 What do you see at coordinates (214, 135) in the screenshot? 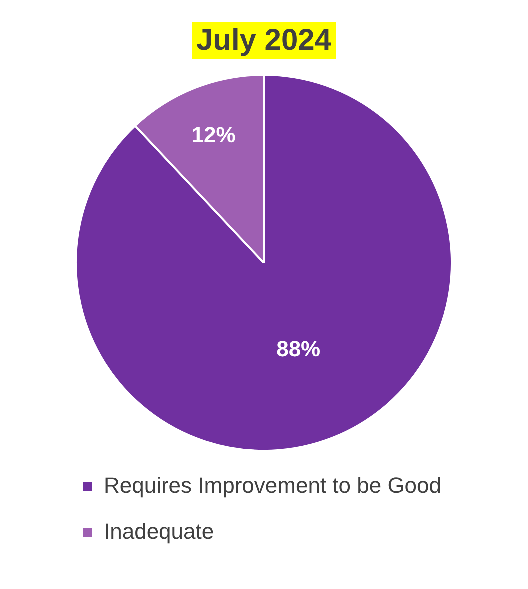
I see `data-label: 12%` at bounding box center [214, 135].